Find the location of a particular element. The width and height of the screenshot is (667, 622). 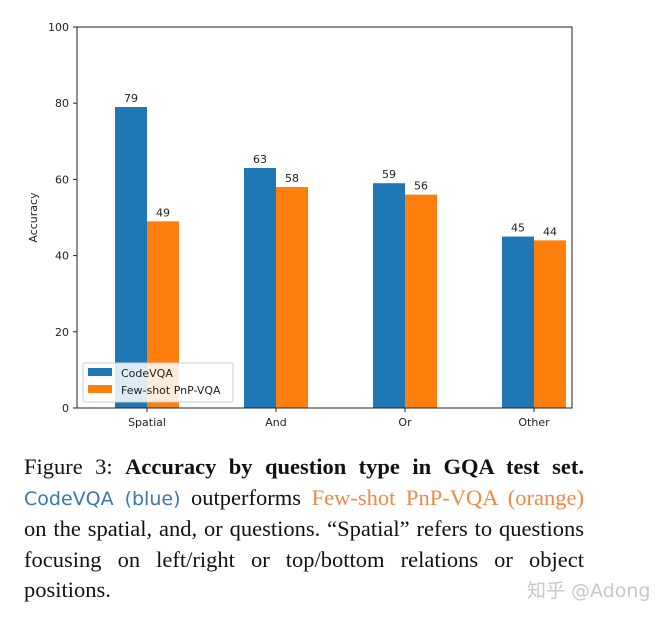

y-tick-label: 0 is located at coordinates (65, 408).